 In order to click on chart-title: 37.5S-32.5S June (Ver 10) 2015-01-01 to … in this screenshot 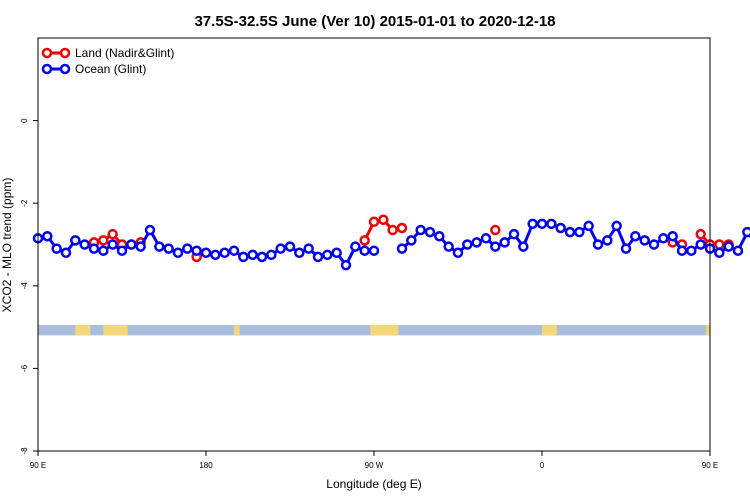, I will do `click(374, 21)`.